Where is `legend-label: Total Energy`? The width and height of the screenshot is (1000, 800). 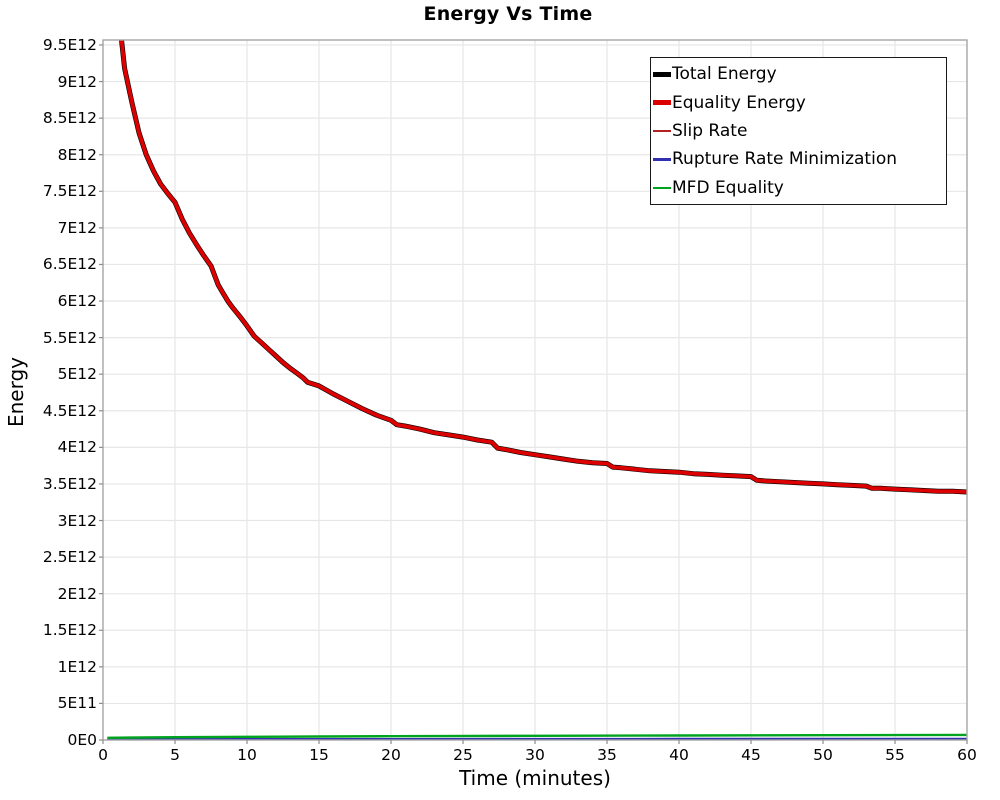 legend-label: Total Energy is located at coordinates (724, 74).